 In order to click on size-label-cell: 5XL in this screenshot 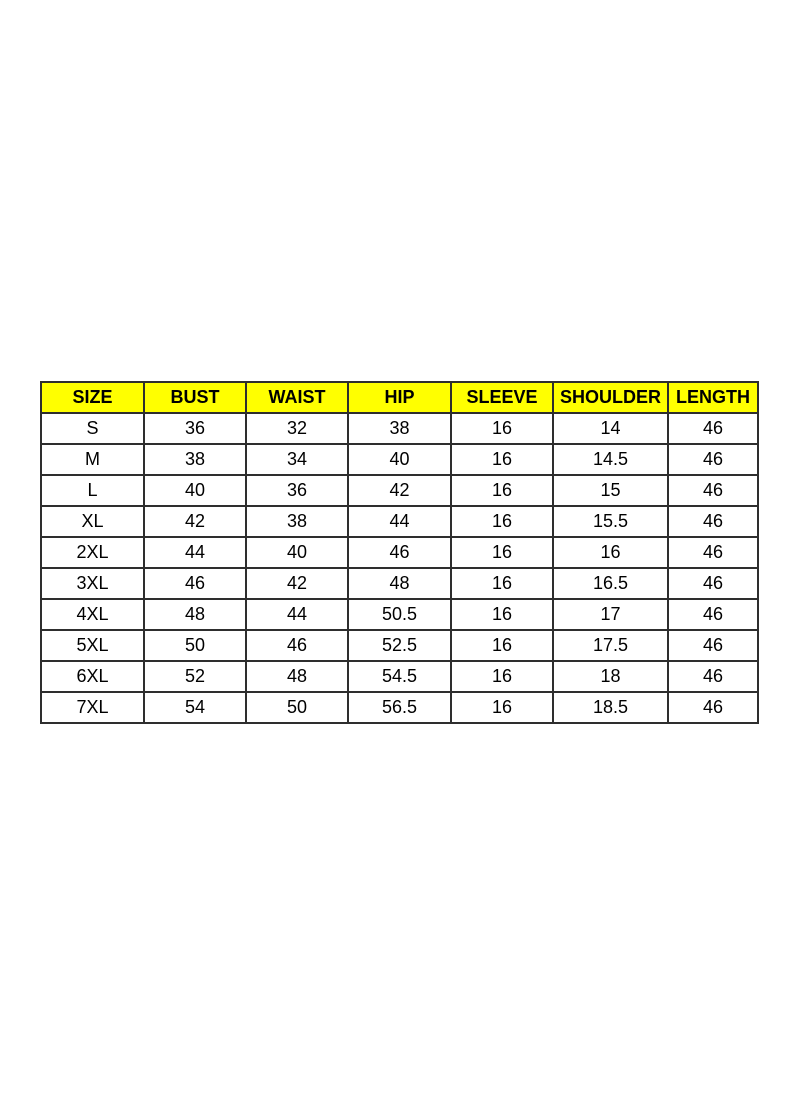, I will do `click(92, 645)`.